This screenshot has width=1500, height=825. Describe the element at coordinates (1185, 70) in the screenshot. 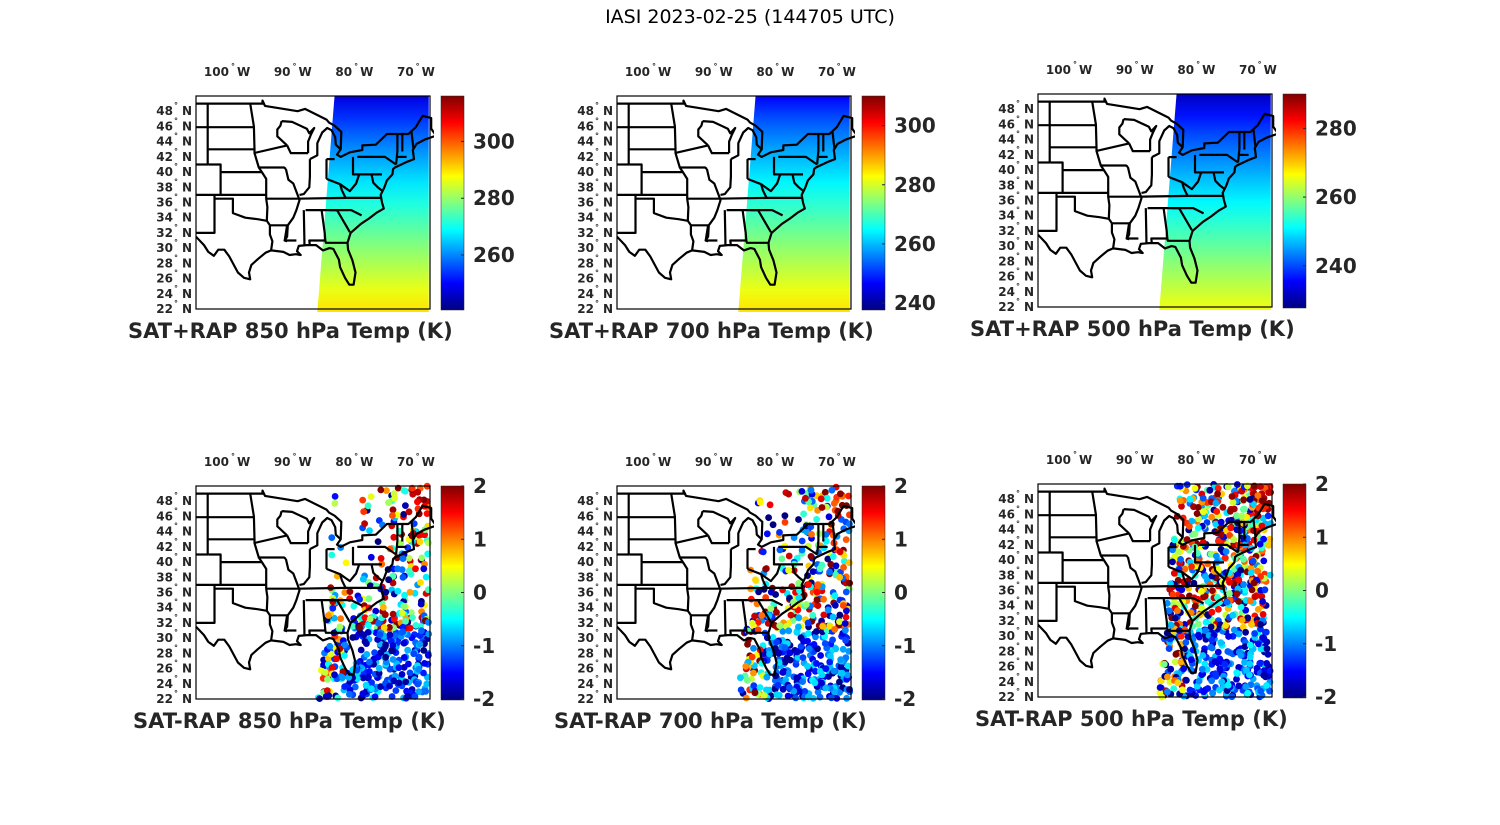

I see `lon-tick-label: 80` at that location.